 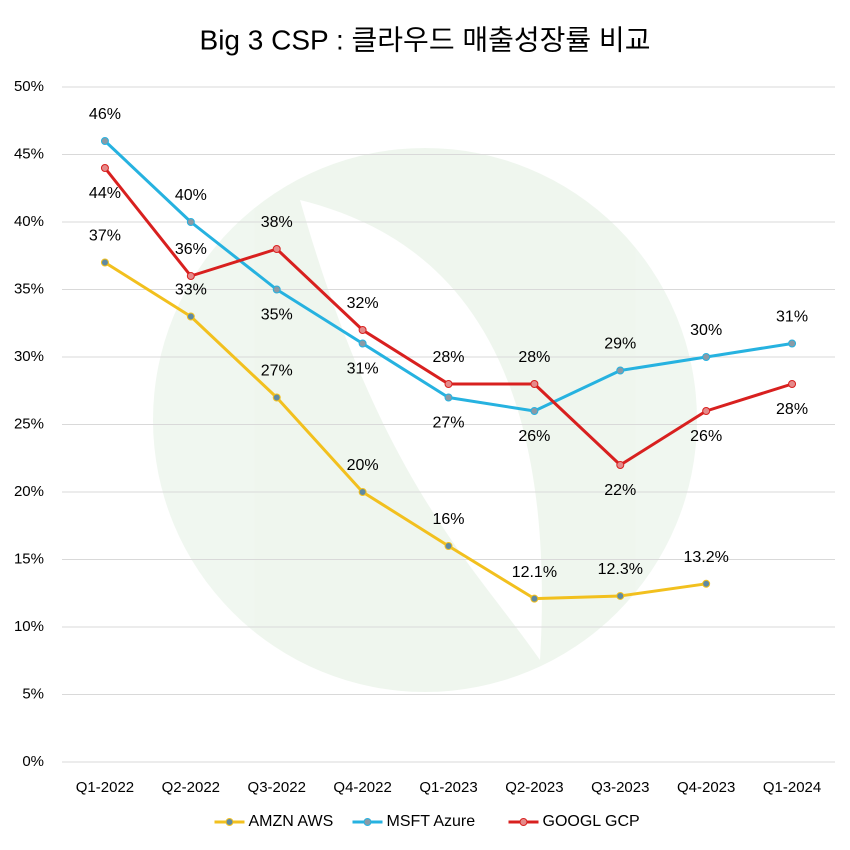 I want to click on data-label: 16%, so click(x=448, y=519).